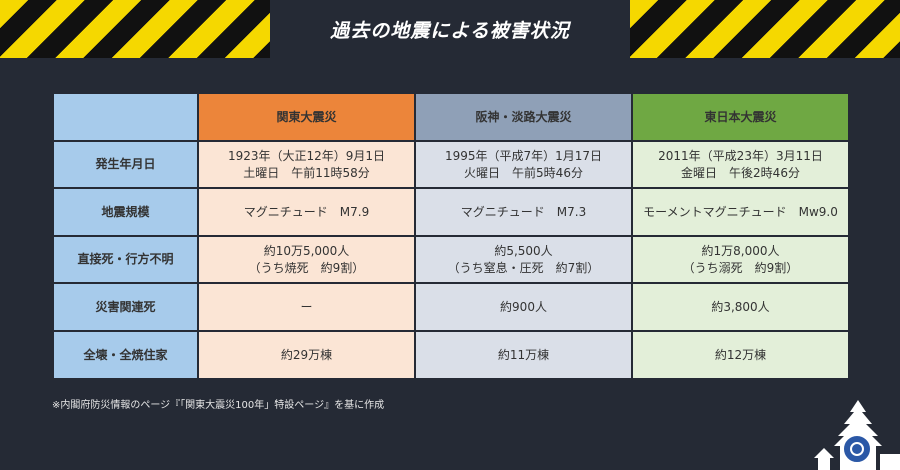  I want to click on cell-kanto-date: 1923年（大正12年）9月1日 土曜日 午前11時58分, so click(306, 164).